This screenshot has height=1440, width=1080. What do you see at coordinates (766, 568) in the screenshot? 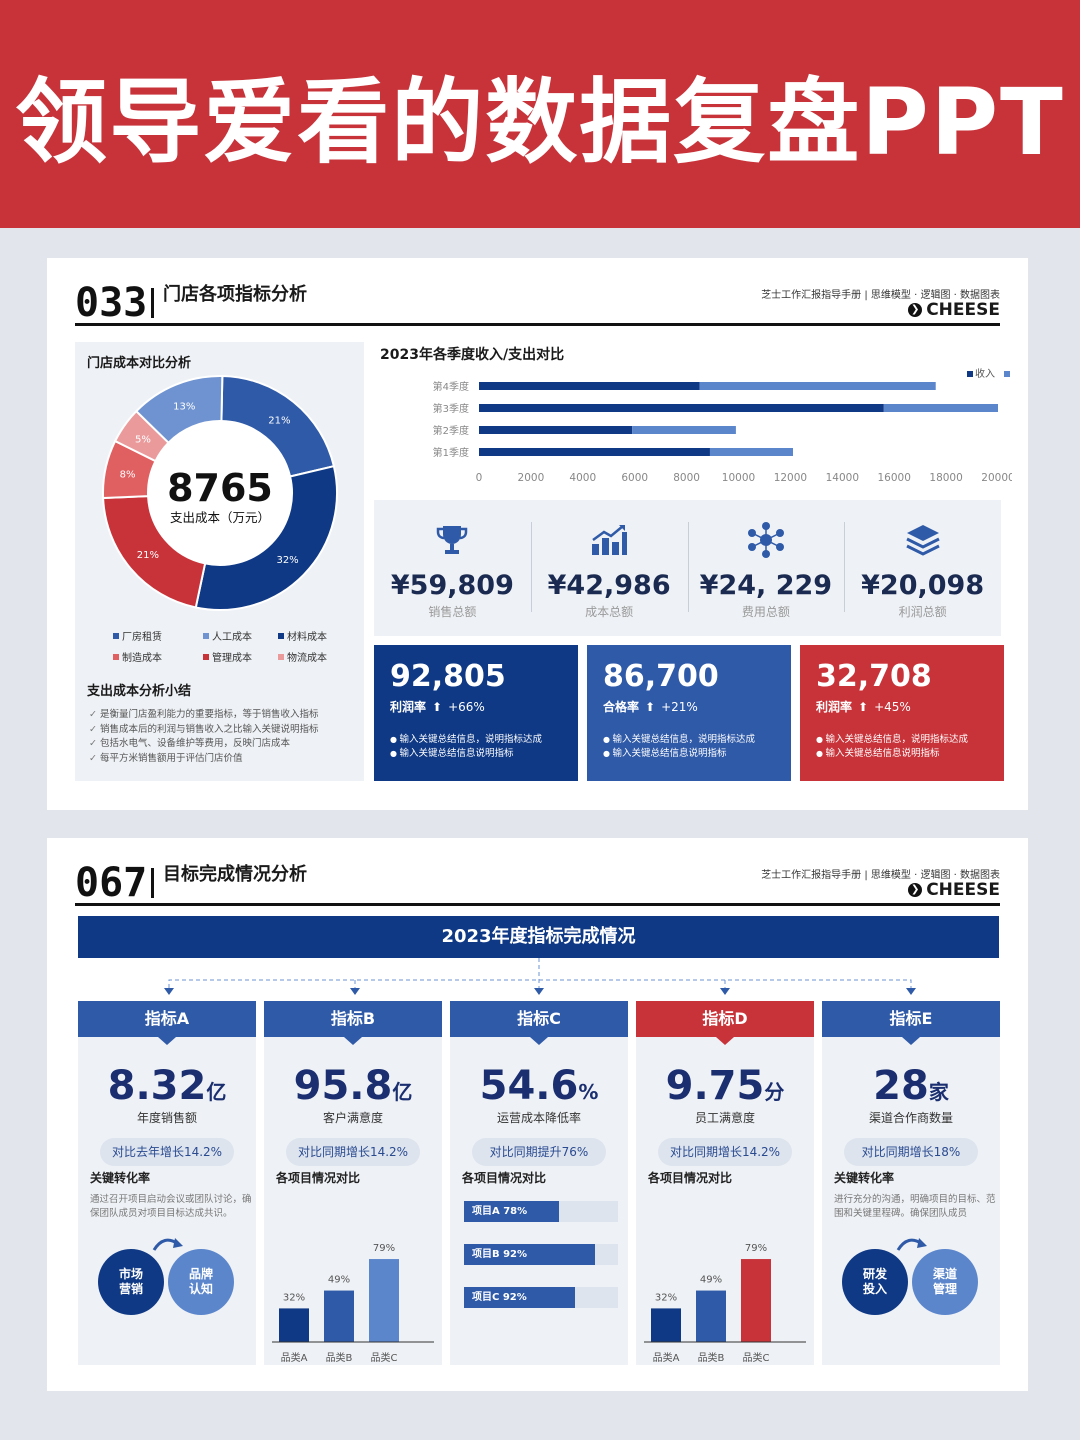
I see `kpi-item: ¥24, 229 费用总额` at bounding box center [766, 568].